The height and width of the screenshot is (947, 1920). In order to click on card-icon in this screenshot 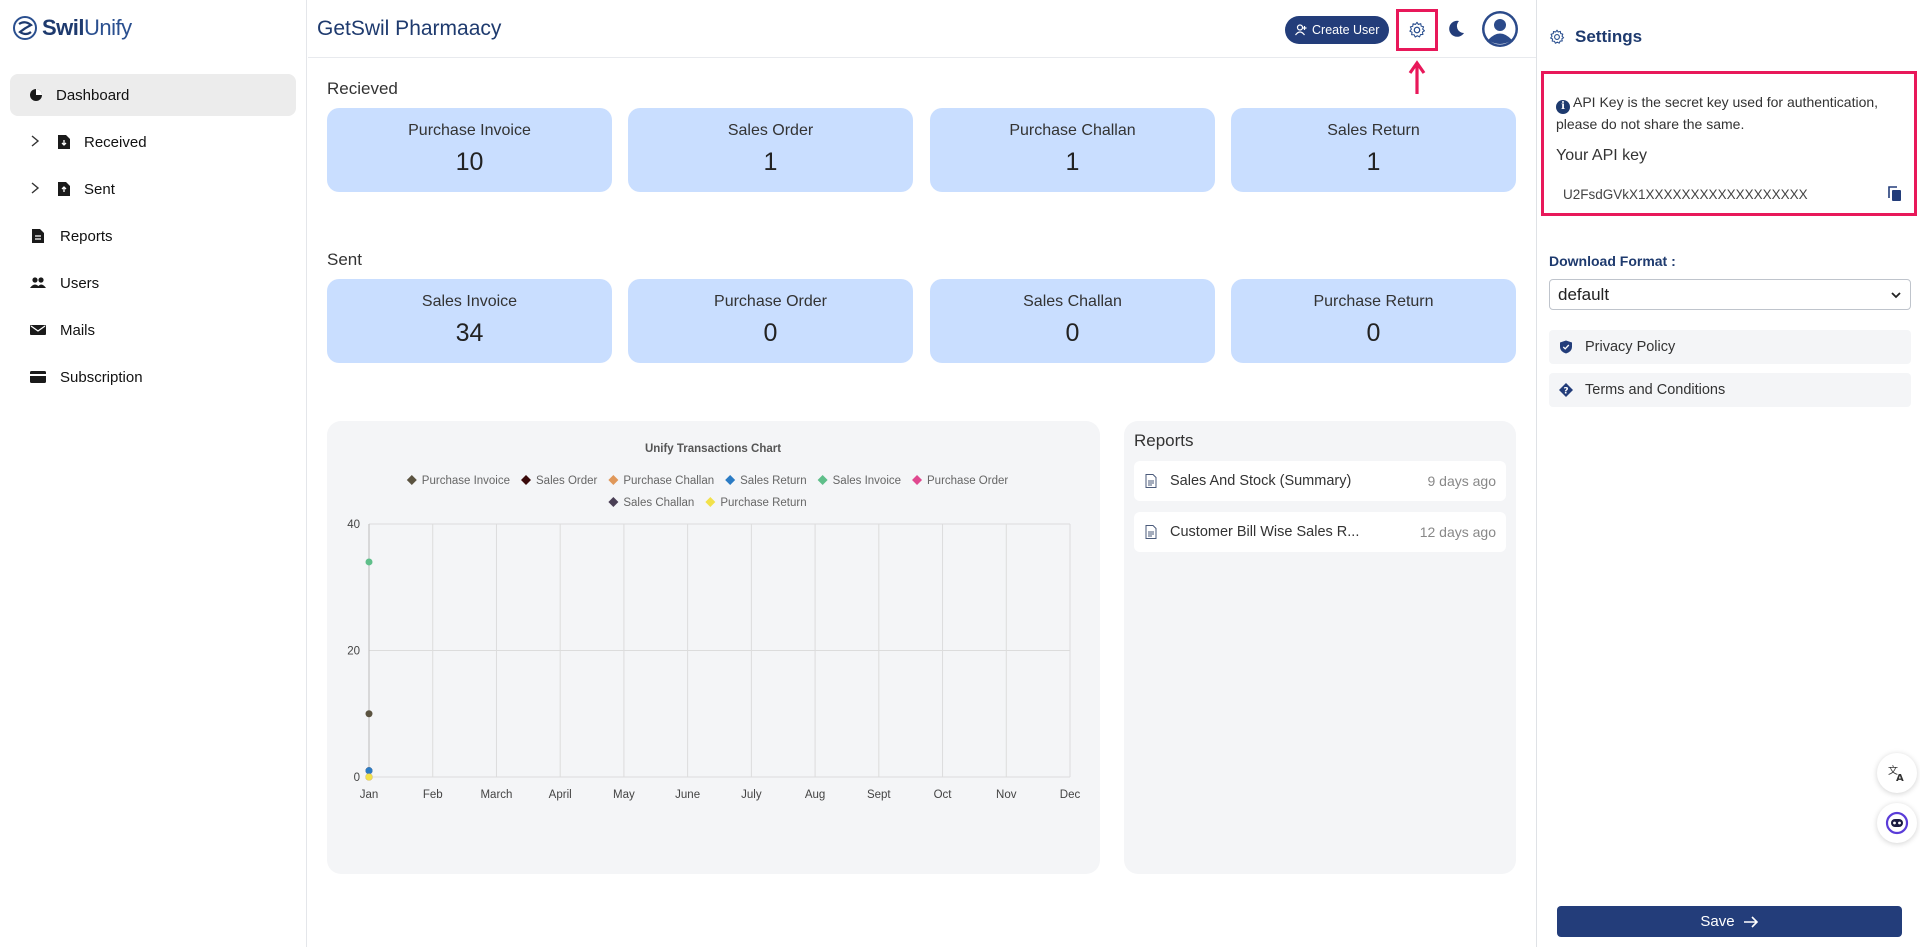, I will do `click(38, 377)`.